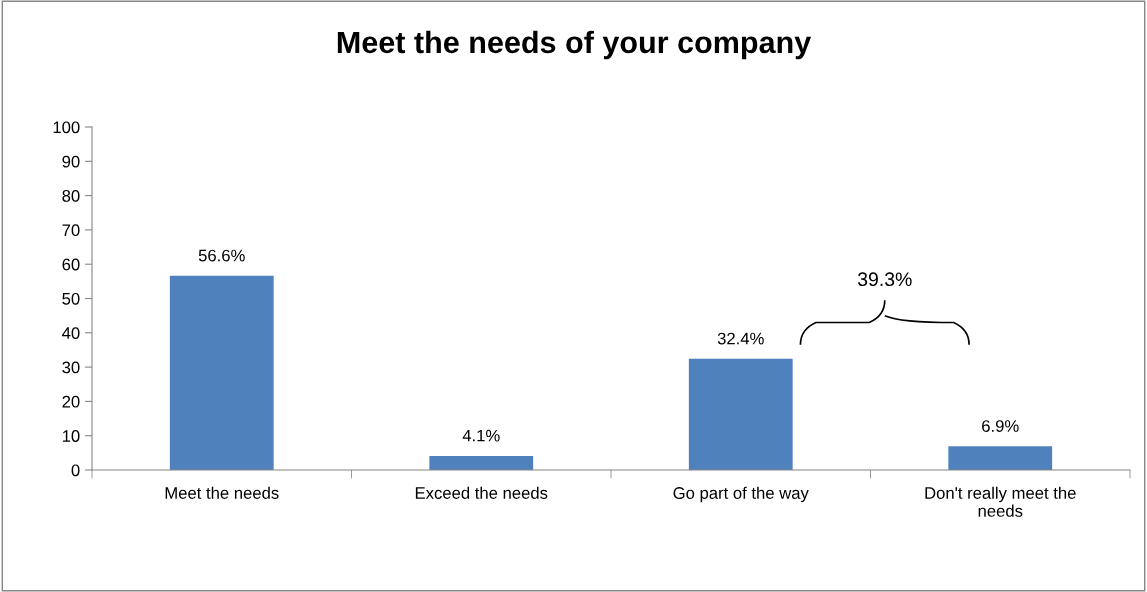 This screenshot has width=1147, height=592. I want to click on x-tick-label: Don't really meet the needs, so click(1000, 501).